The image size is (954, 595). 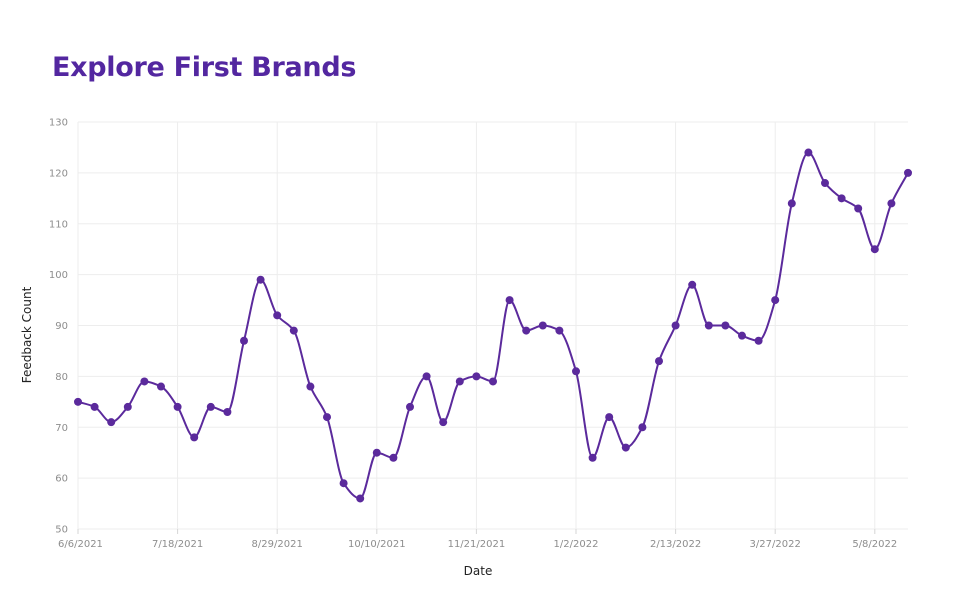 What do you see at coordinates (61, 428) in the screenshot?
I see `y-tick-label: 70` at bounding box center [61, 428].